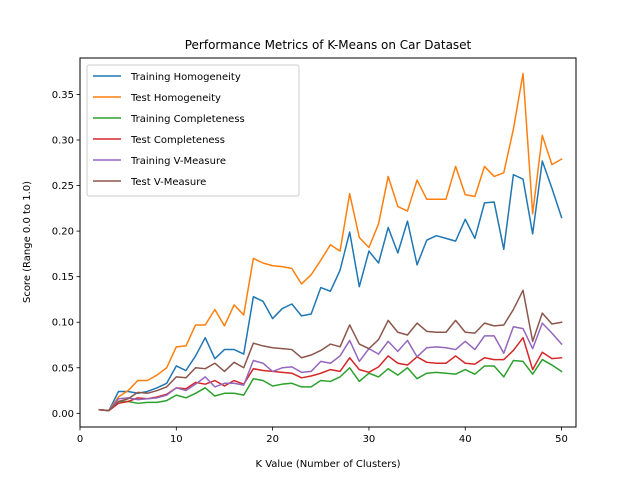 The height and width of the screenshot is (480, 640). I want to click on legend-label-2: Training Completeness, so click(187, 119).